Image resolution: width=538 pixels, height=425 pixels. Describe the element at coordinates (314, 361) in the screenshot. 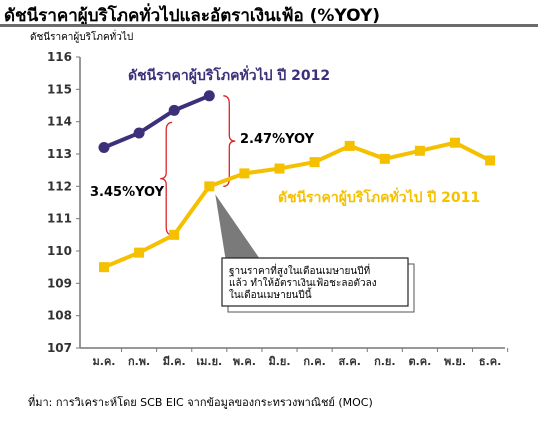

I see `x-tick-label: ก.ค.` at that location.